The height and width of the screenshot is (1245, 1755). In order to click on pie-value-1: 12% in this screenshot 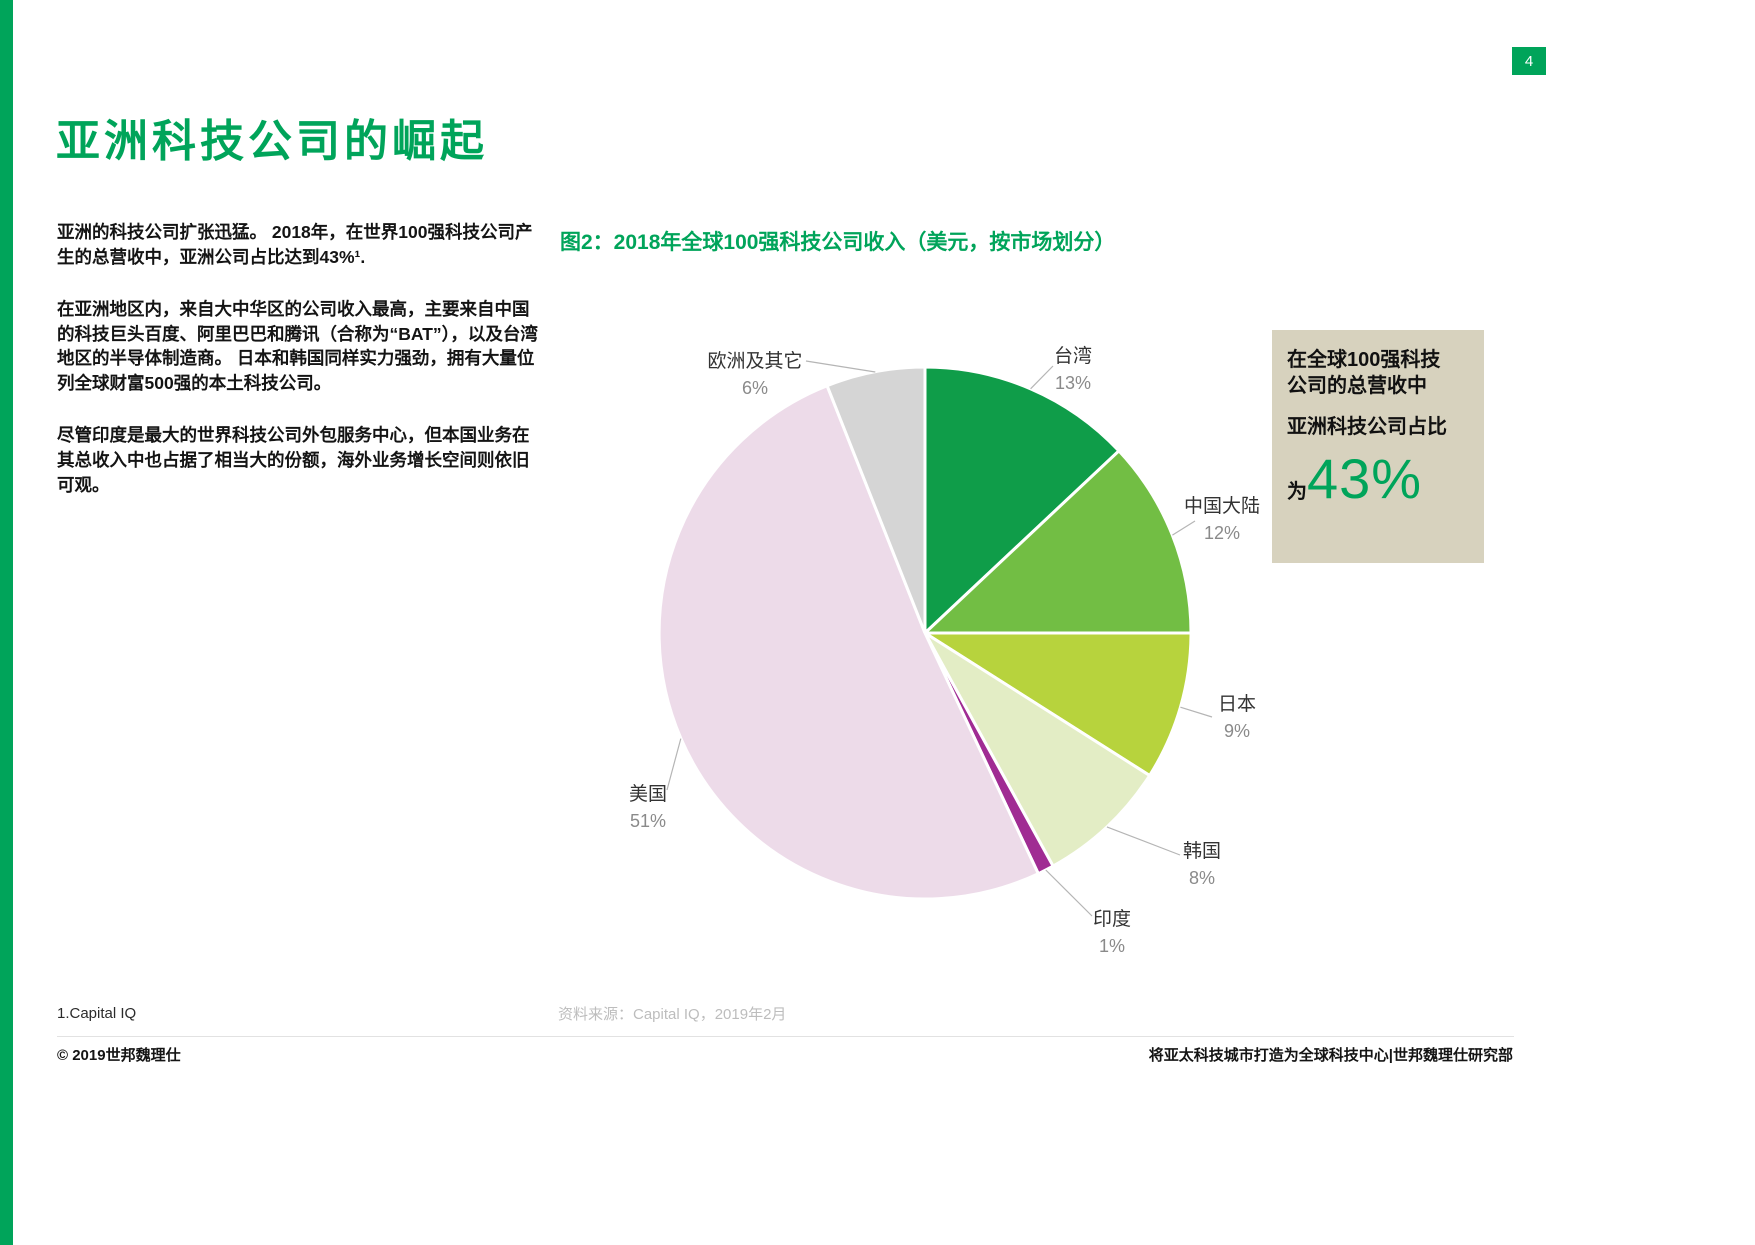, I will do `click(1222, 533)`.